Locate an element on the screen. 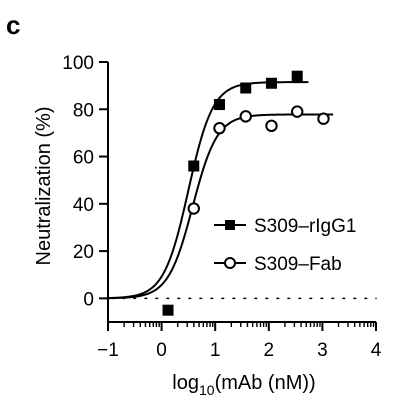 This screenshot has height=404, width=408. x-tick-label: 1 is located at coordinates (215, 350).